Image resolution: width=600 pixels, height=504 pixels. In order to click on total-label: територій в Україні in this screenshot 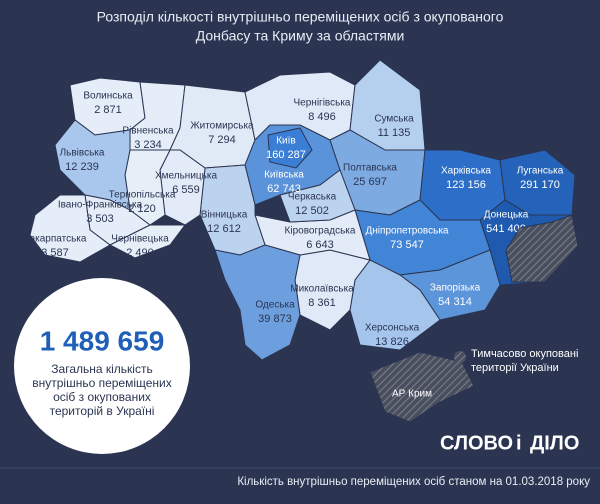, I will do `click(102, 411)`.